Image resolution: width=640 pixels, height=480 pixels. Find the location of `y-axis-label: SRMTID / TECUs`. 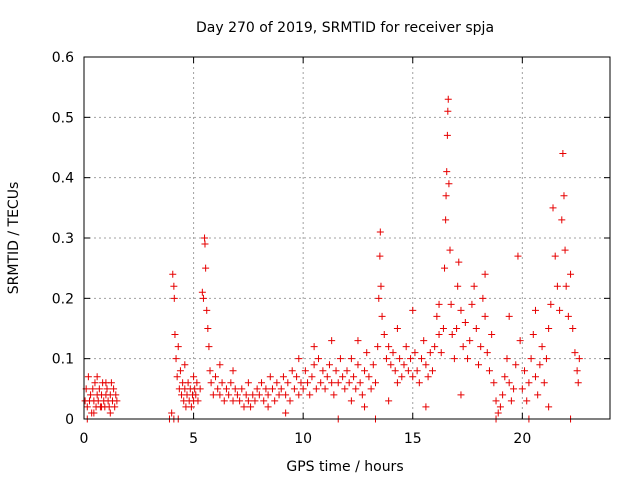

y-axis-label: SRMTID / TECUs is located at coordinates (14, 238).